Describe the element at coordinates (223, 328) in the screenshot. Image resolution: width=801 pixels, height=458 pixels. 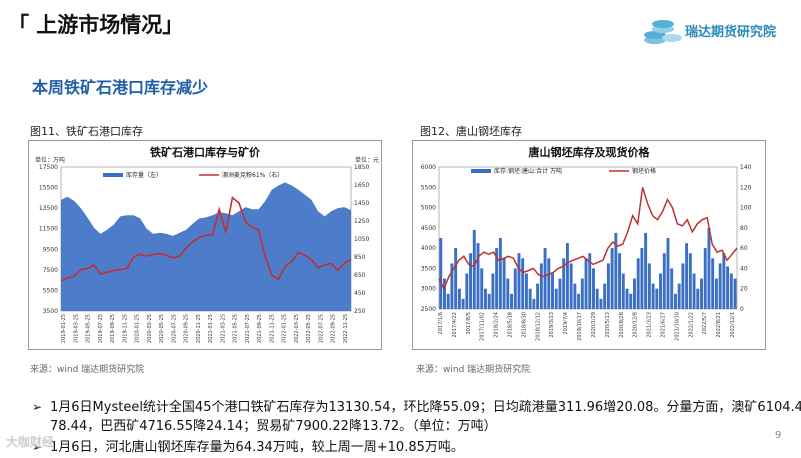
I see `x-tick: 2021-03-25` at that location.